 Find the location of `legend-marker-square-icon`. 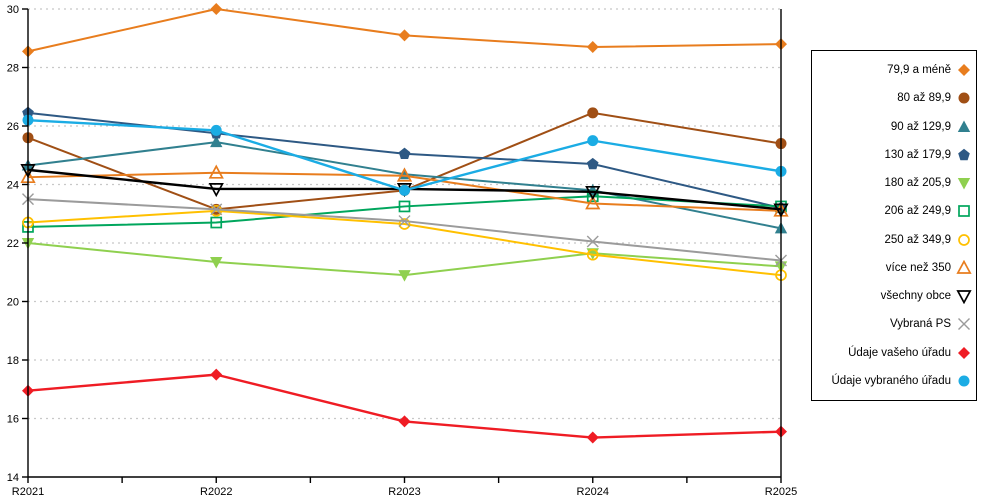

legend-marker-square-icon is located at coordinates (964, 211).